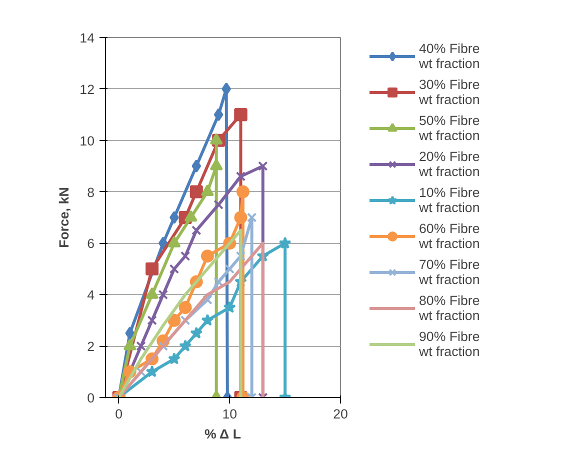 Image resolution: width=563 pixels, height=460 pixels. I want to click on y-tick-label: 14, so click(88, 38).